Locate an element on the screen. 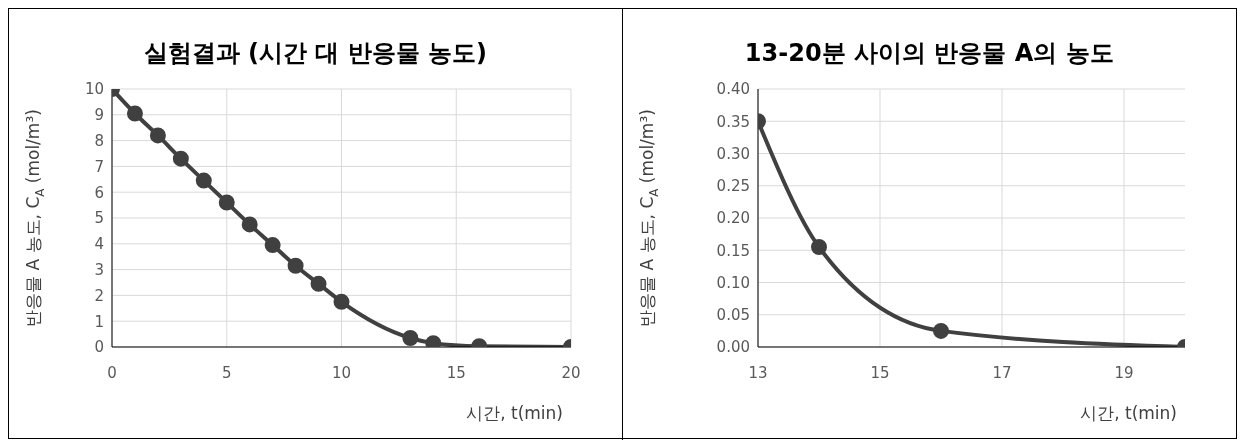 The image size is (1245, 447). y-tick-label: 9 is located at coordinates (99, 115).